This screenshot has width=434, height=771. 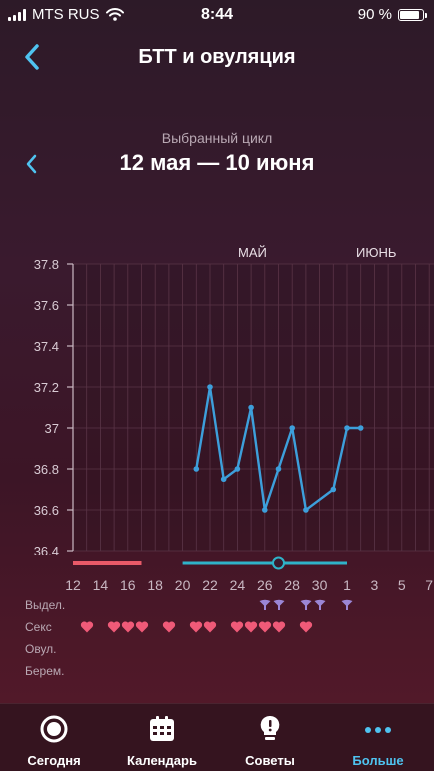 What do you see at coordinates (45, 605) in the screenshot?
I see `row-label-discharge: Выдел.` at bounding box center [45, 605].